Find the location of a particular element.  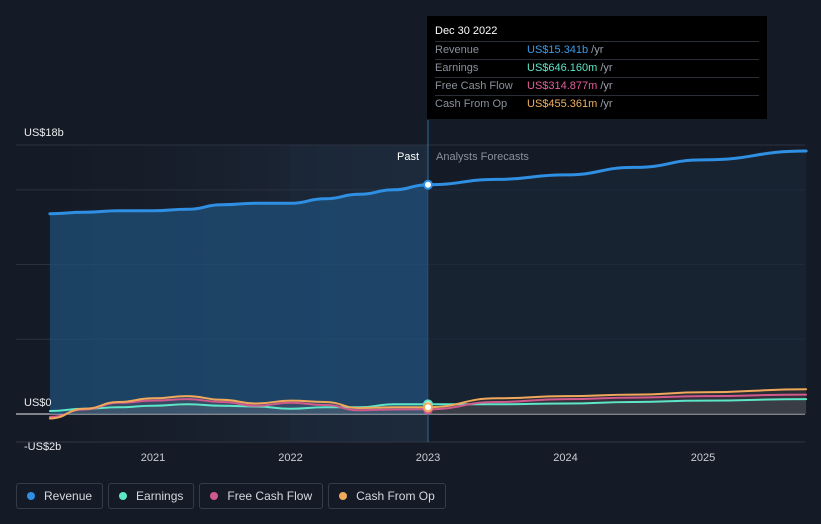

cash-from-op-line is located at coordinates (428, 404).